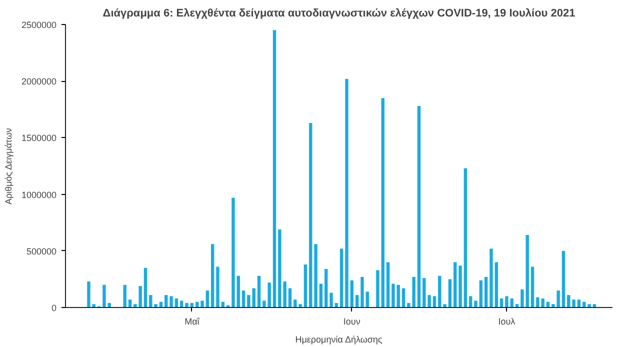 This screenshot has height=347, width=627. Describe the element at coordinates (339, 14) in the screenshot. I see `chart-title: Διάγραμμα 6: Ελεγχθέντα δείγματα αυτοδιαγνωστικών ελέγχων COVID-19, 19 Ιουλίου 2021` at that location.